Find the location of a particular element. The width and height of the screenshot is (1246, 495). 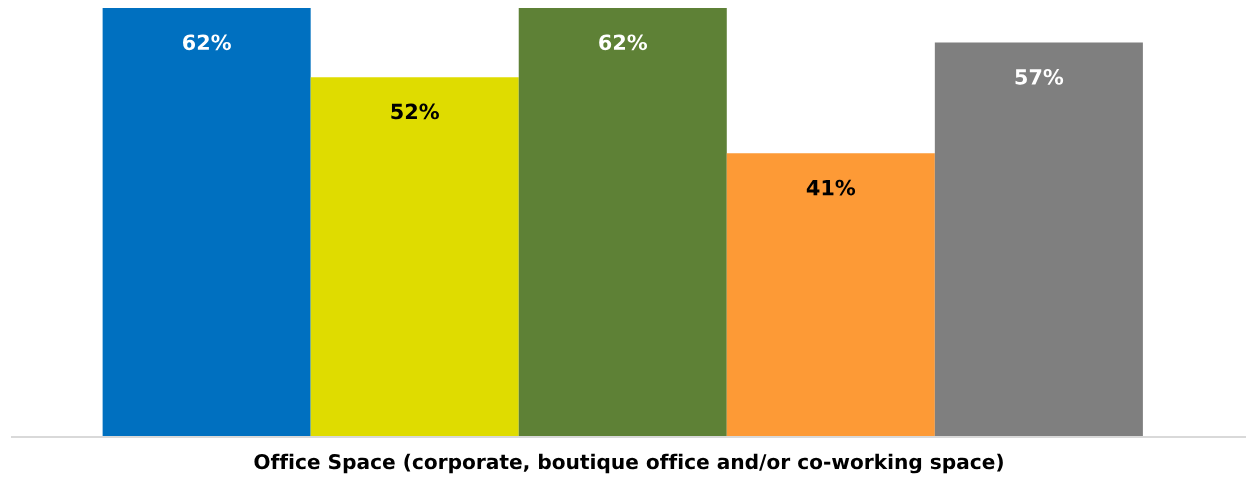

data-label: 57% is located at coordinates (1039, 76).